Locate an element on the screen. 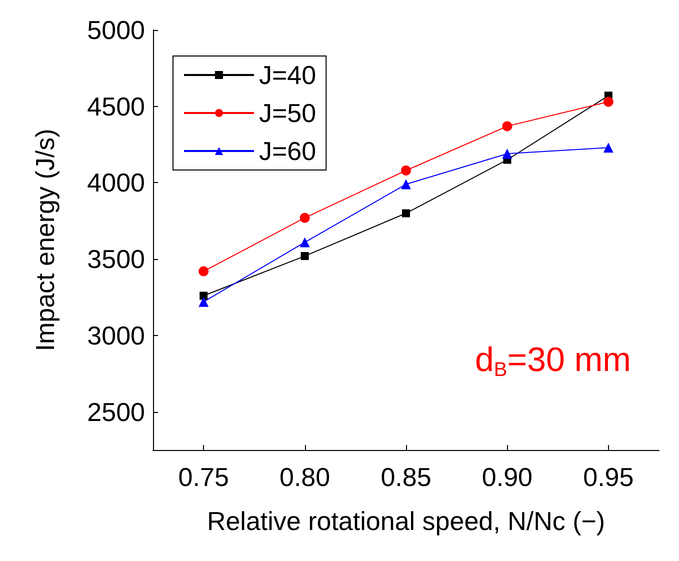  y-tick-label: 5000 is located at coordinates (116, 30).